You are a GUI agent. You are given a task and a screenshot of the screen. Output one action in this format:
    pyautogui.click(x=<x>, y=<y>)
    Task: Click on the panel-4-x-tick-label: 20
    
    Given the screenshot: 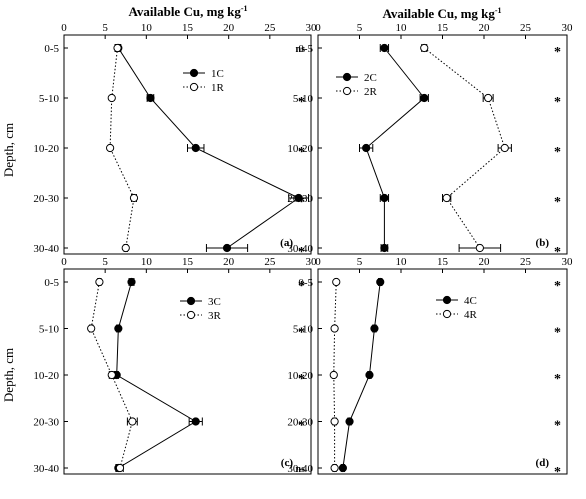 What is the action you would take?
    pyautogui.click(x=485, y=262)
    